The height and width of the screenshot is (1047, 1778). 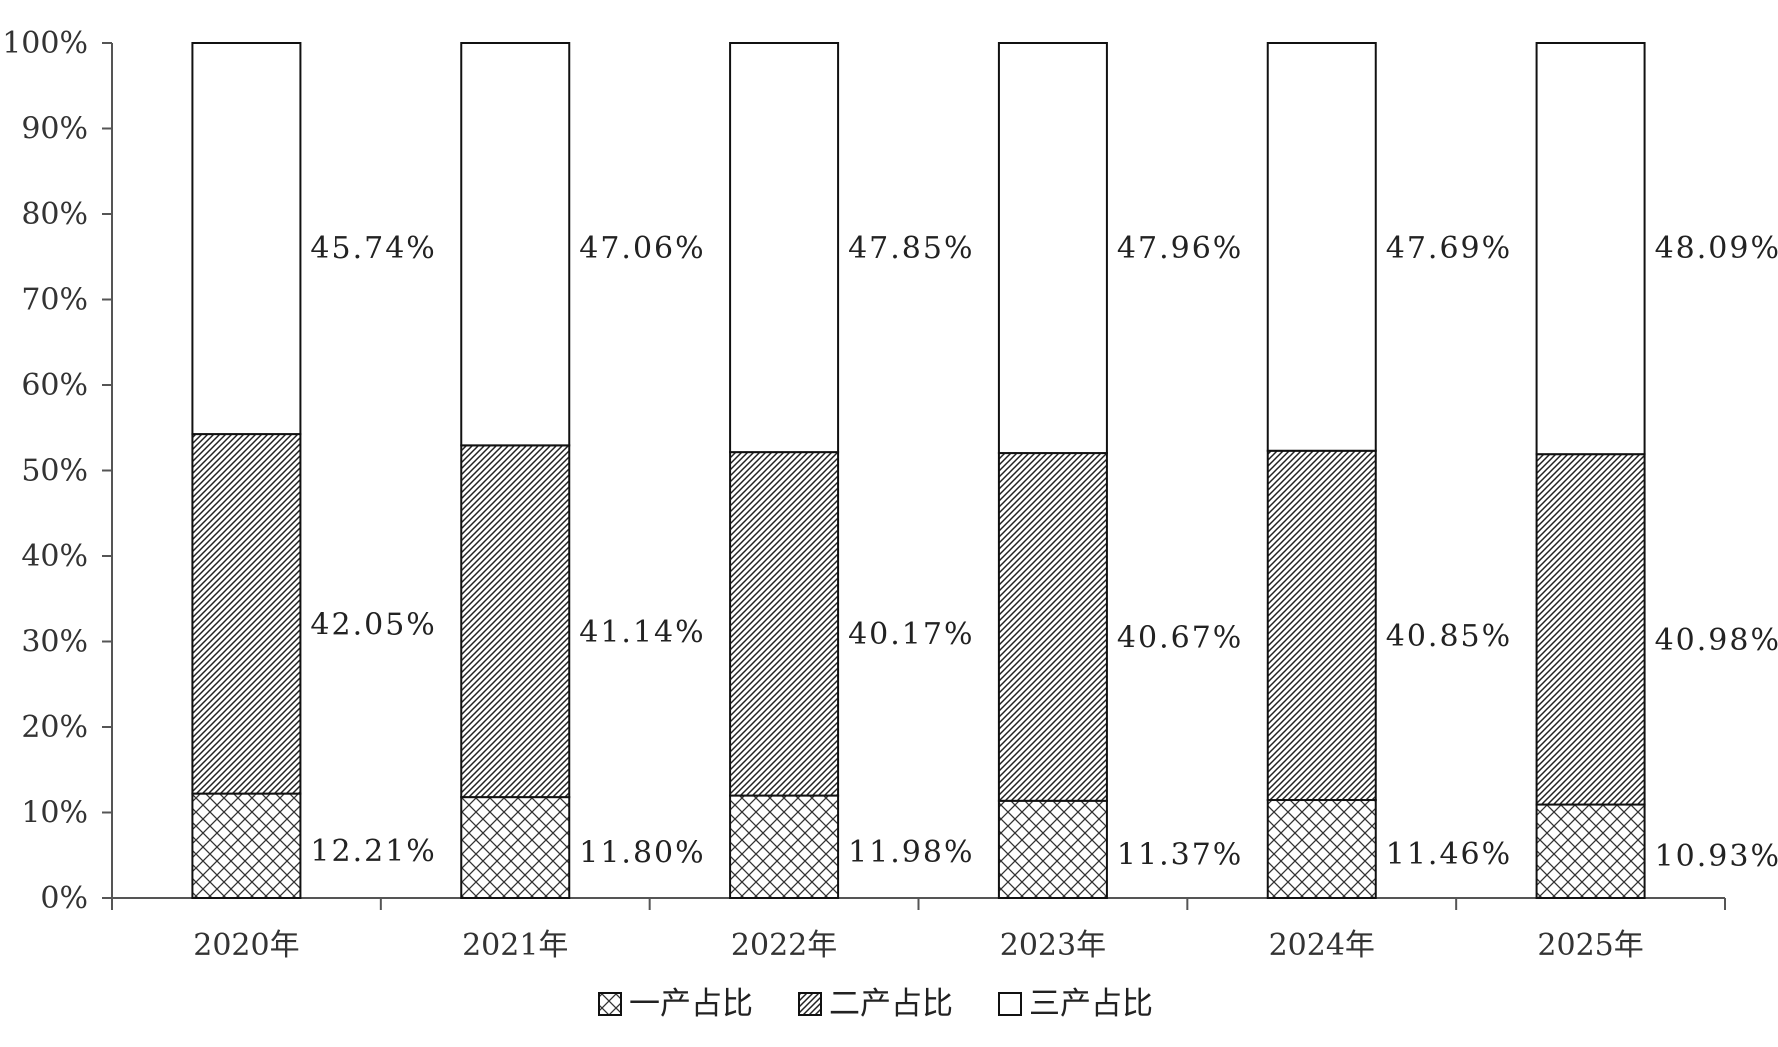 I want to click on data-label: 45.74%, so click(x=373, y=248).